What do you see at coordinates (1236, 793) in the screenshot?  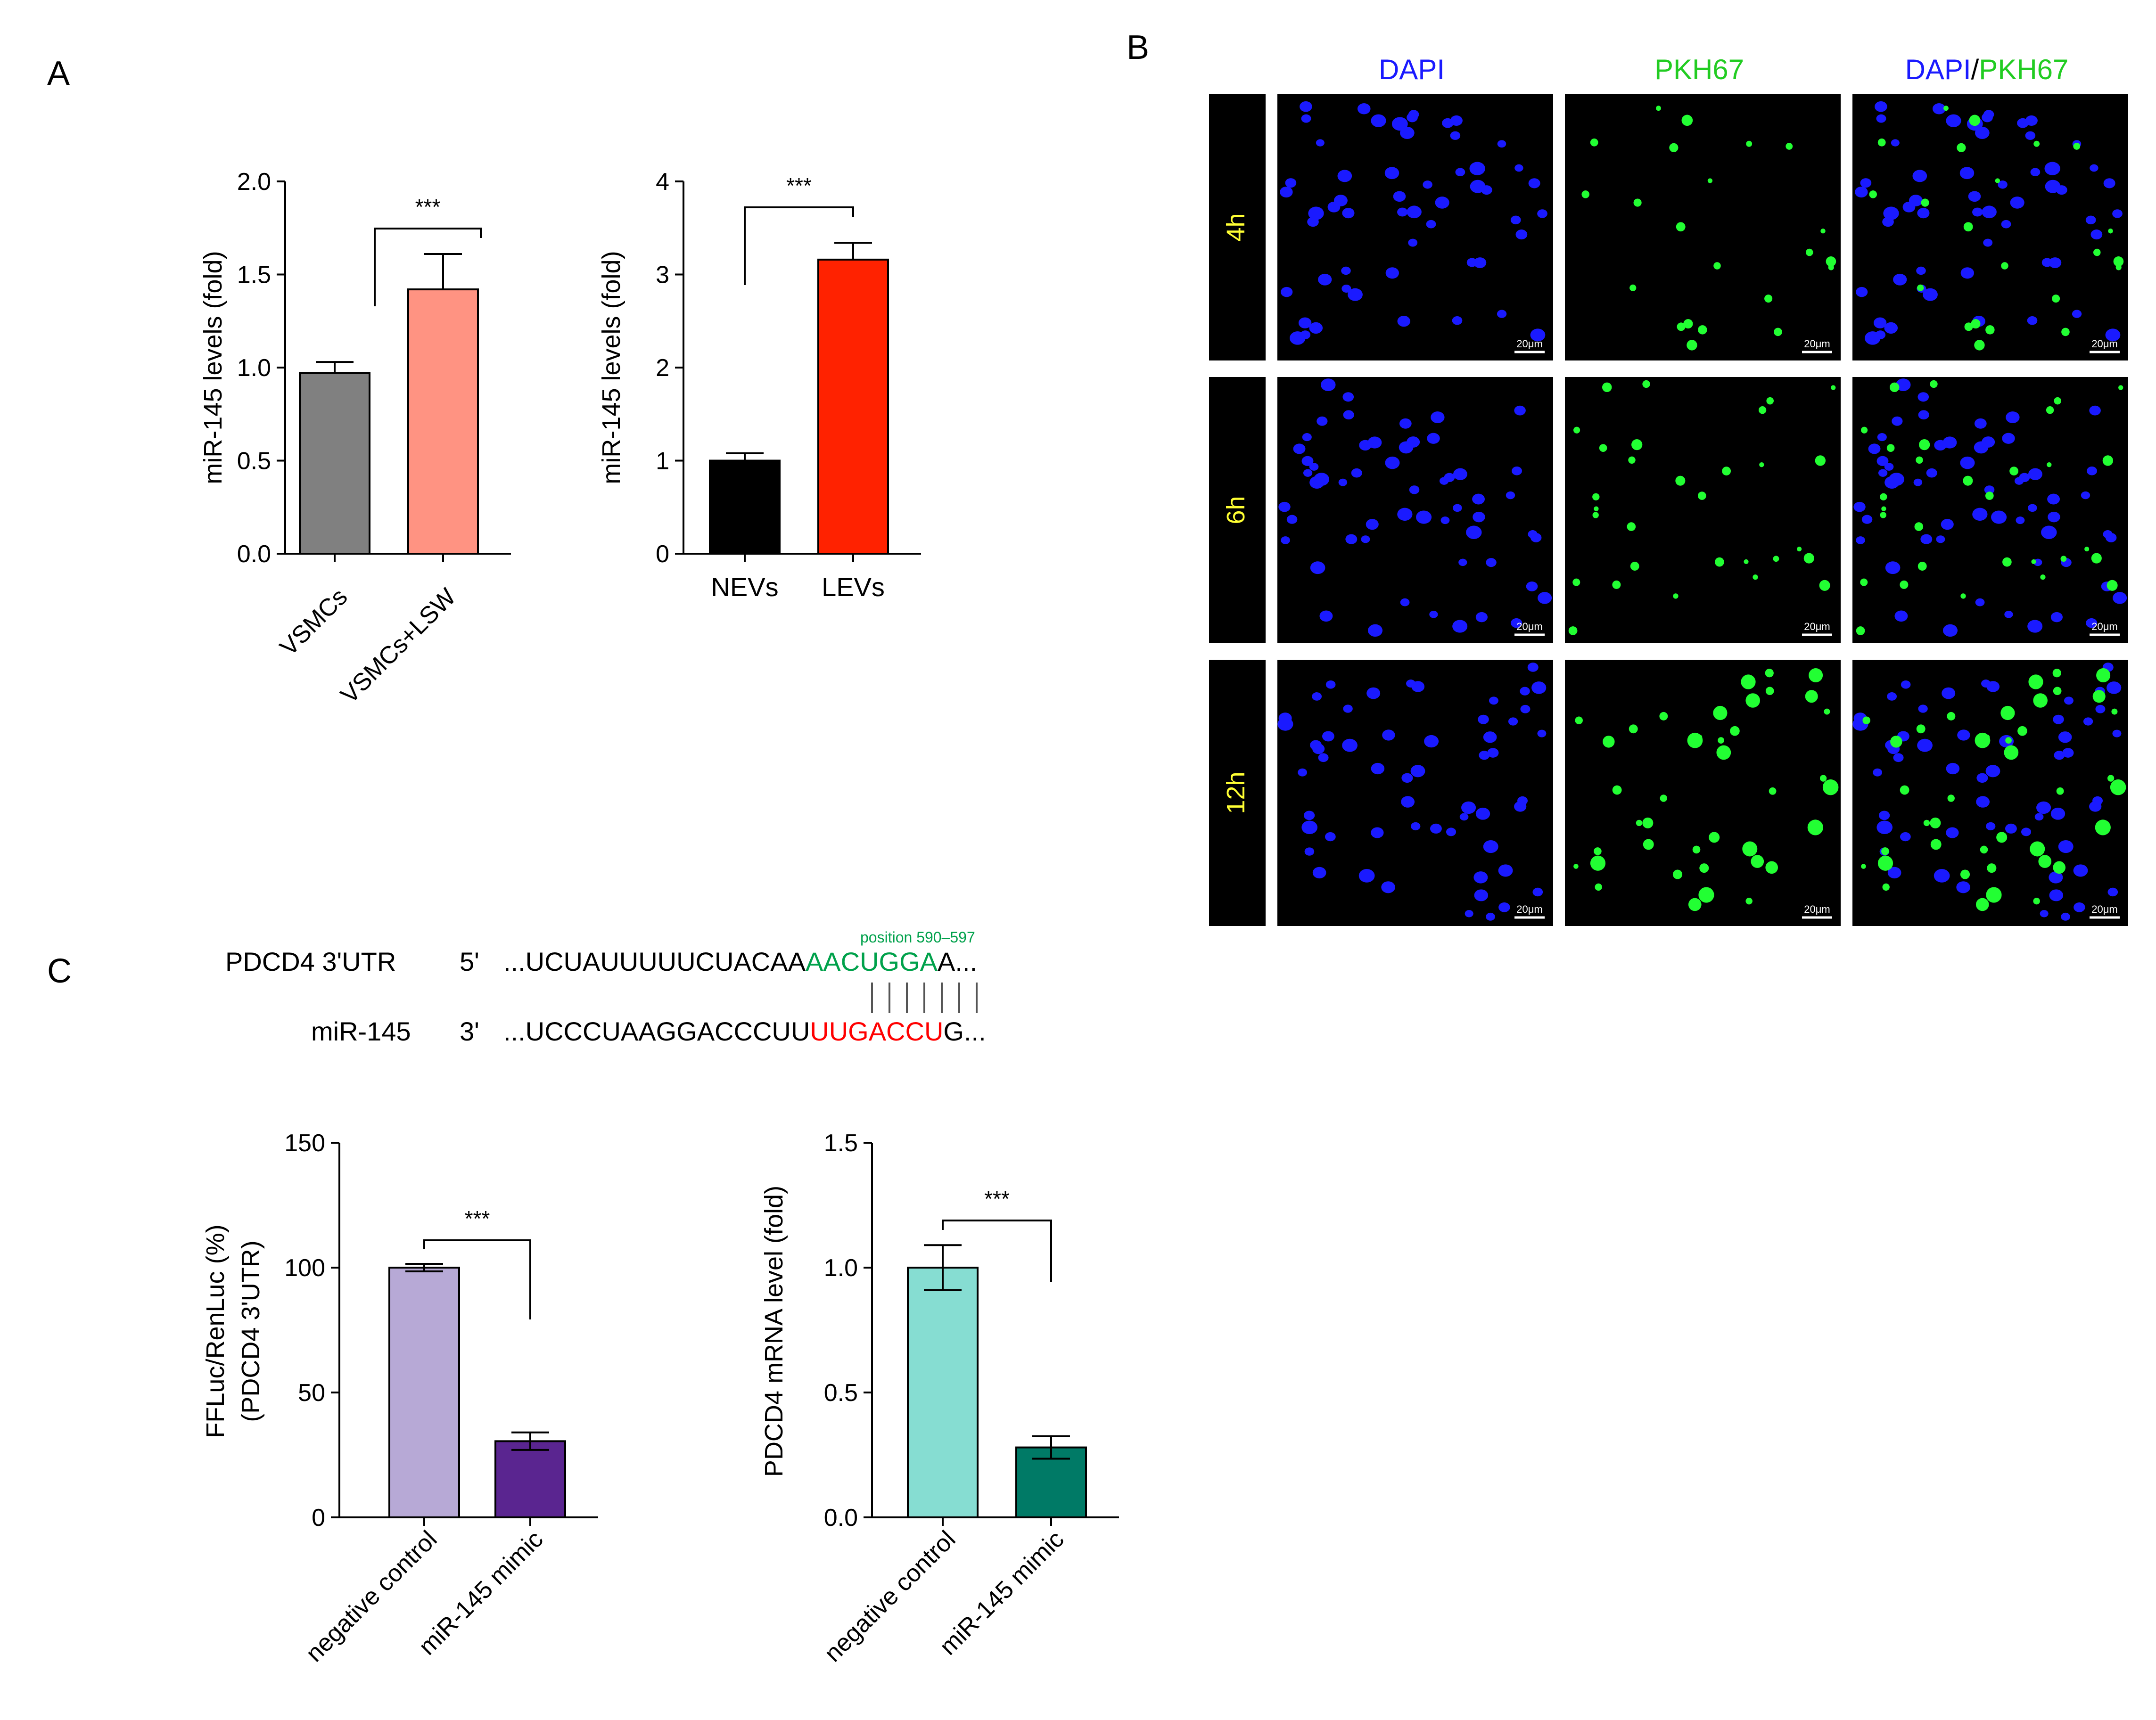 I see `row-label-12h: 12h` at bounding box center [1236, 793].